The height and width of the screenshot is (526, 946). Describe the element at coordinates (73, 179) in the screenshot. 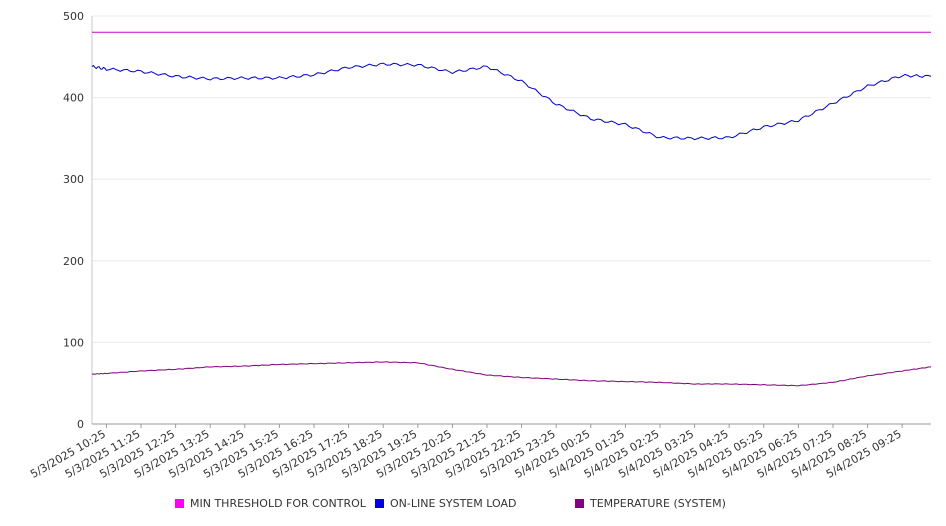

I see `y-tick-label: 300` at that location.